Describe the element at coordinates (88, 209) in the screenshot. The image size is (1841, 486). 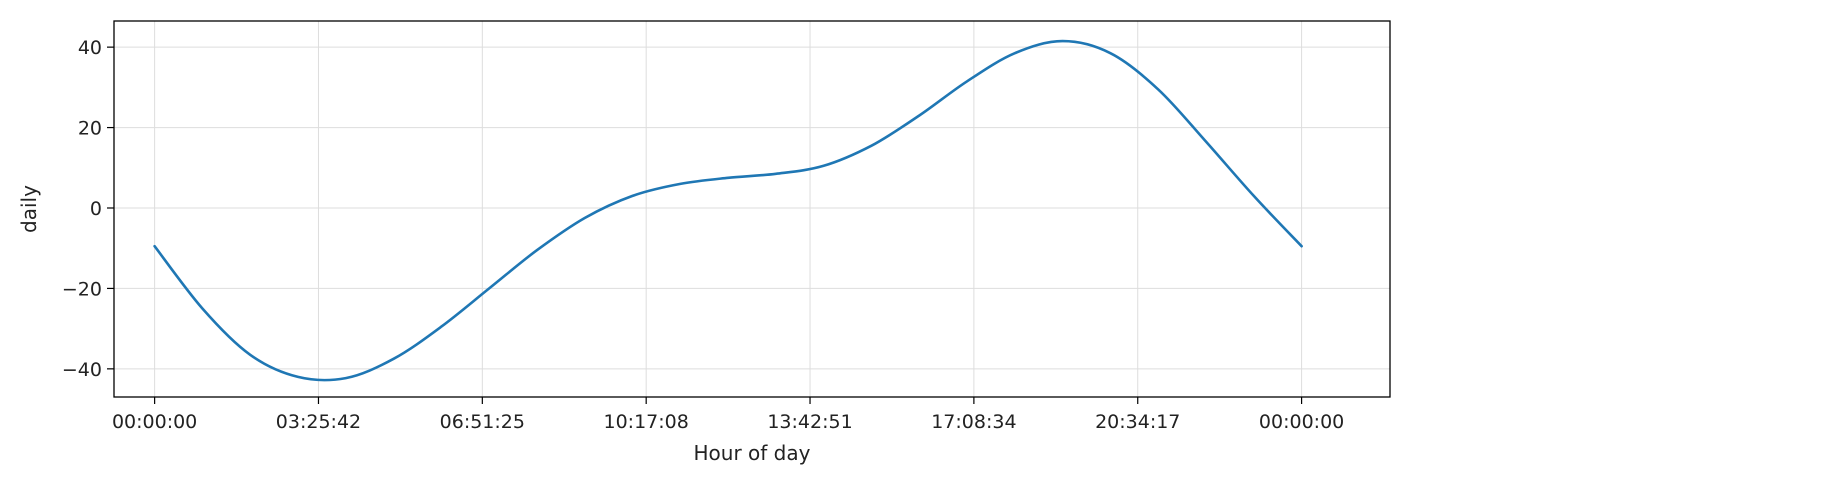
I see `y-axis: 40 20 0 −20 −40` at that location.